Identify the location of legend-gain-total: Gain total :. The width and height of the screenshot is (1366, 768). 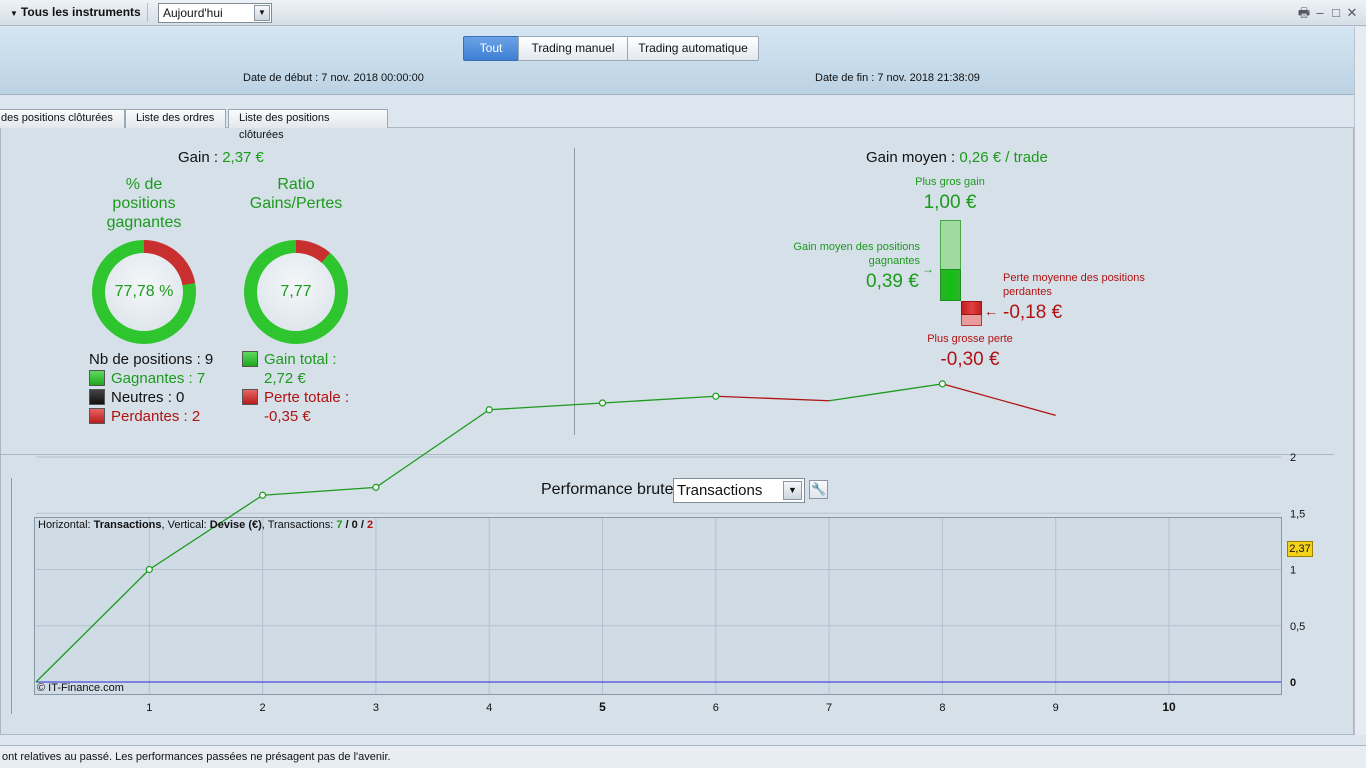
(295, 359).